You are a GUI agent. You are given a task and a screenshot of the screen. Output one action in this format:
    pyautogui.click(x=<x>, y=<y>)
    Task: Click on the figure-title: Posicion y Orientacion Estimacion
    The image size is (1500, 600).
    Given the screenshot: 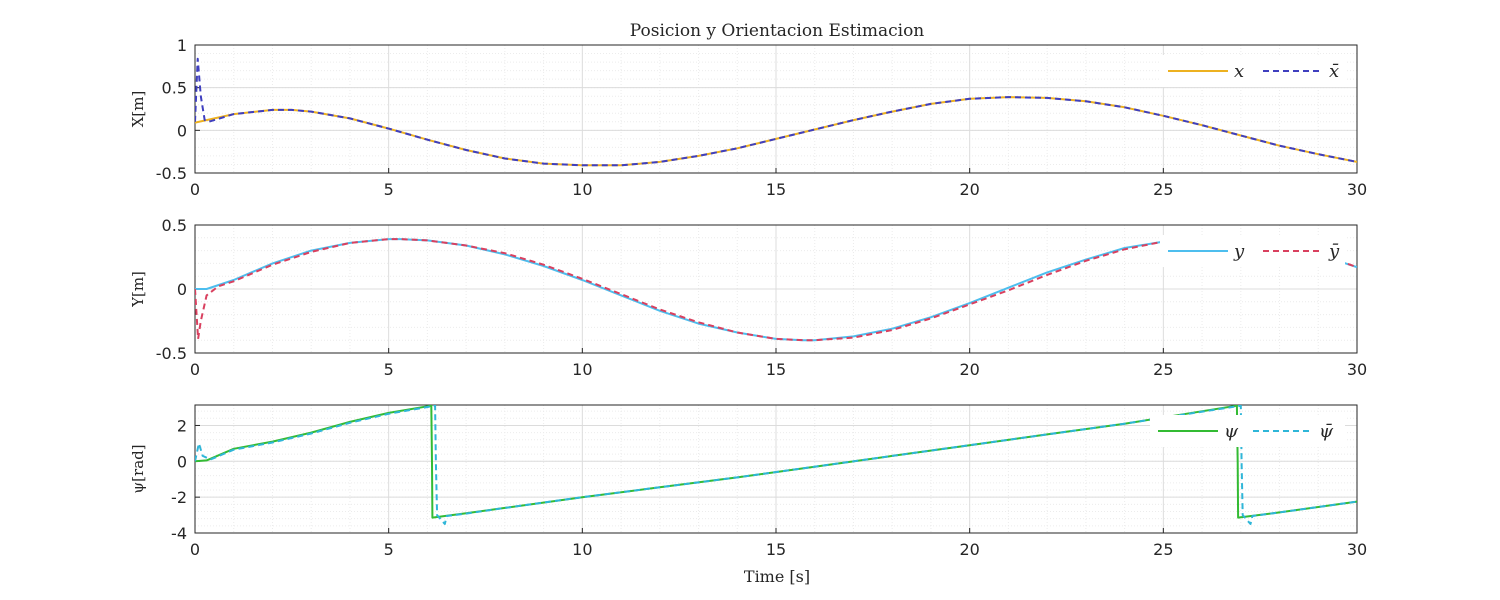 What is the action you would take?
    pyautogui.click(x=777, y=31)
    